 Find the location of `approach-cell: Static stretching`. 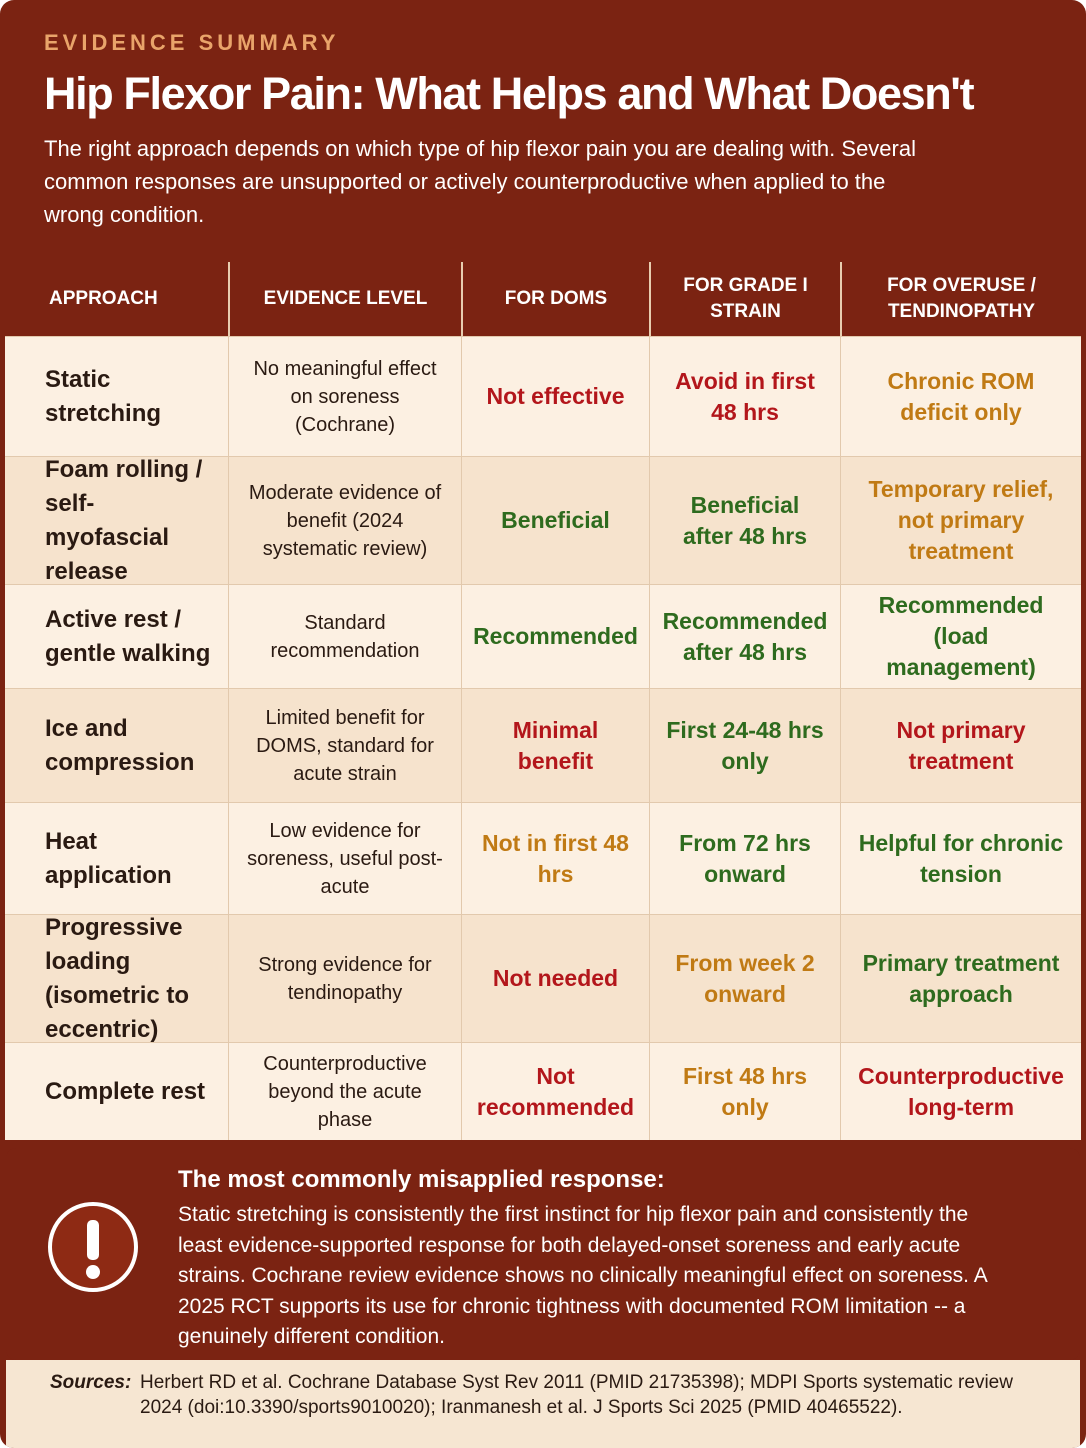

approach-cell: Static stretching is located at coordinates (116, 396).